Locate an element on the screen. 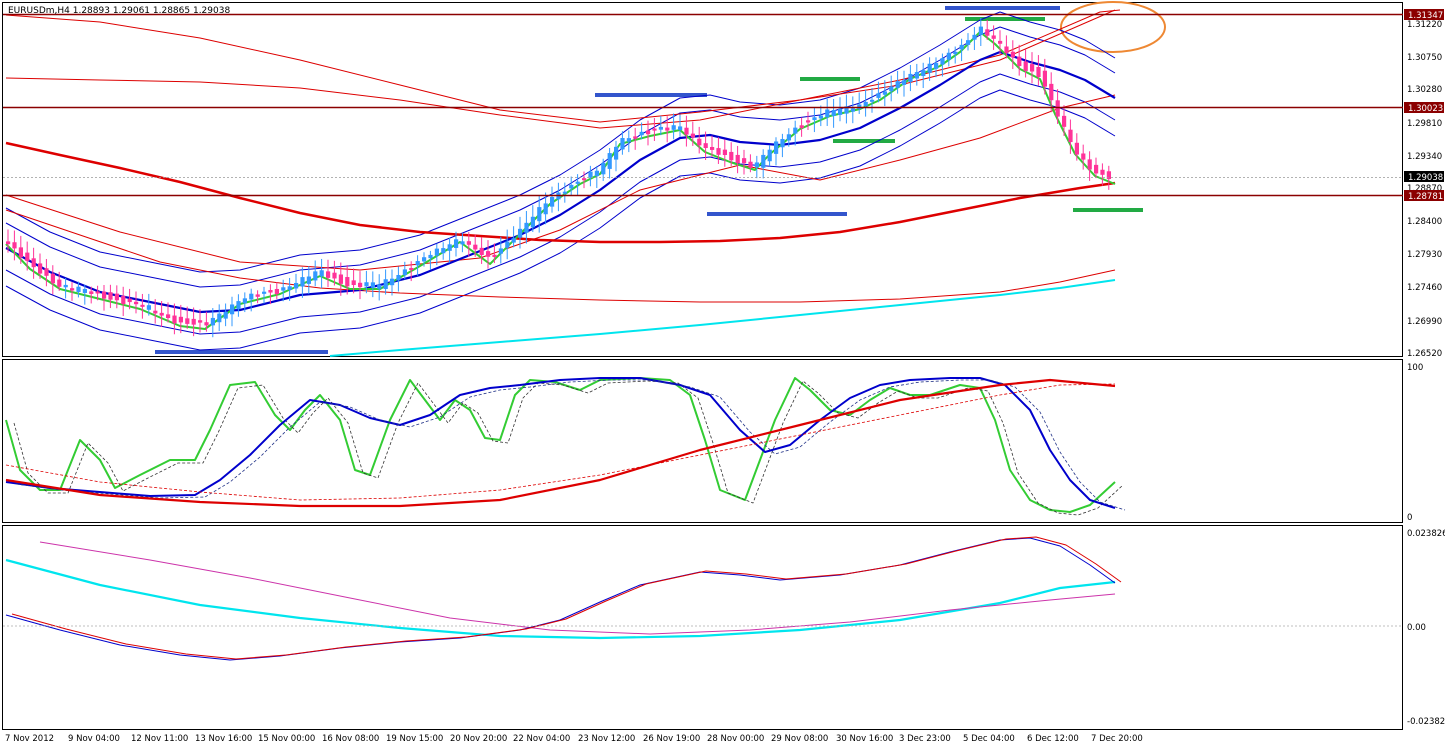  stoch-slow-signal is located at coordinates (570, 445).